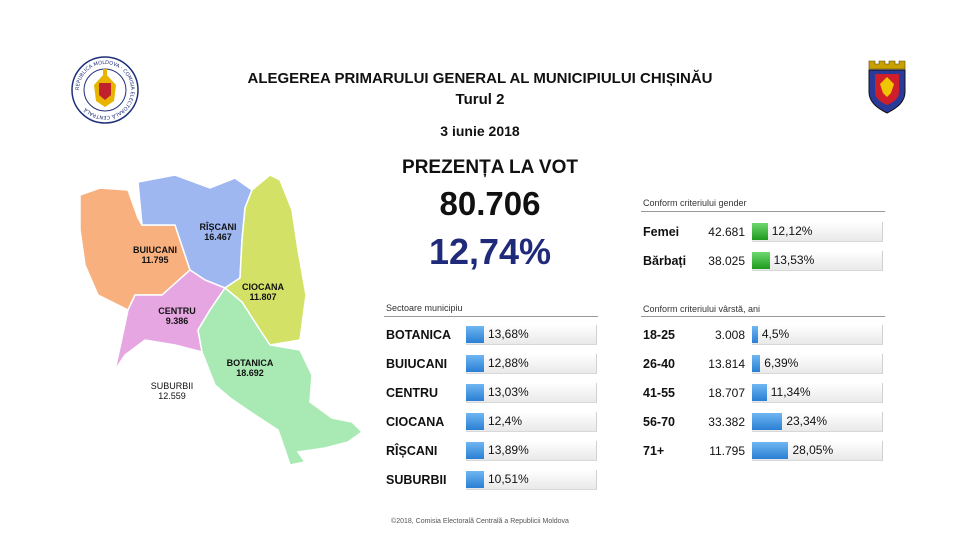 Image resolution: width=960 pixels, height=555 pixels. Describe the element at coordinates (475, 392) in the screenshot. I see `sector-centru-bar-fill` at that location.